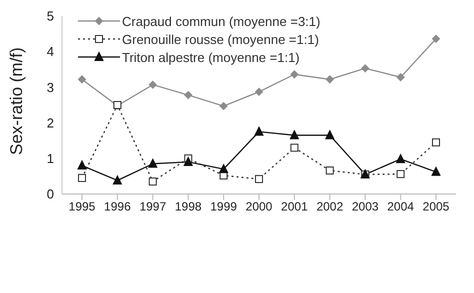  Describe the element at coordinates (365, 207) in the screenshot. I see `x-tick-label: 2003` at that location.